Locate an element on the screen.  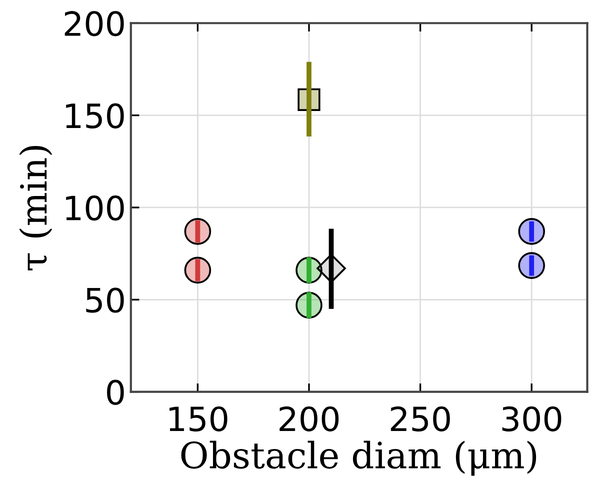
x-tick-label: 200 is located at coordinates (309, 419).